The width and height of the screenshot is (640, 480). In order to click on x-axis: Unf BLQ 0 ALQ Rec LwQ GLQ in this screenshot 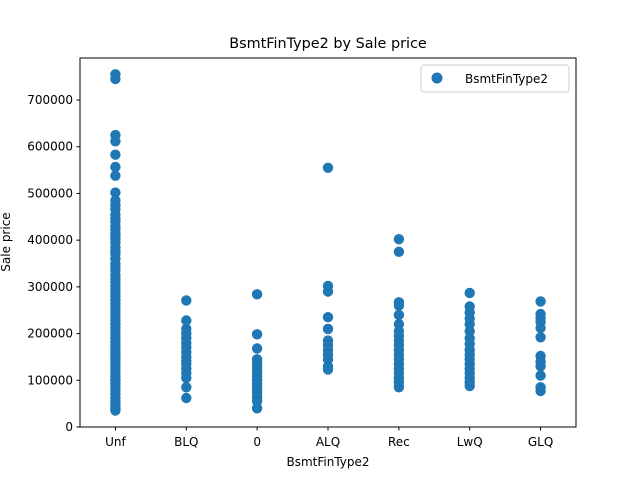, I will do `click(329, 438)`.